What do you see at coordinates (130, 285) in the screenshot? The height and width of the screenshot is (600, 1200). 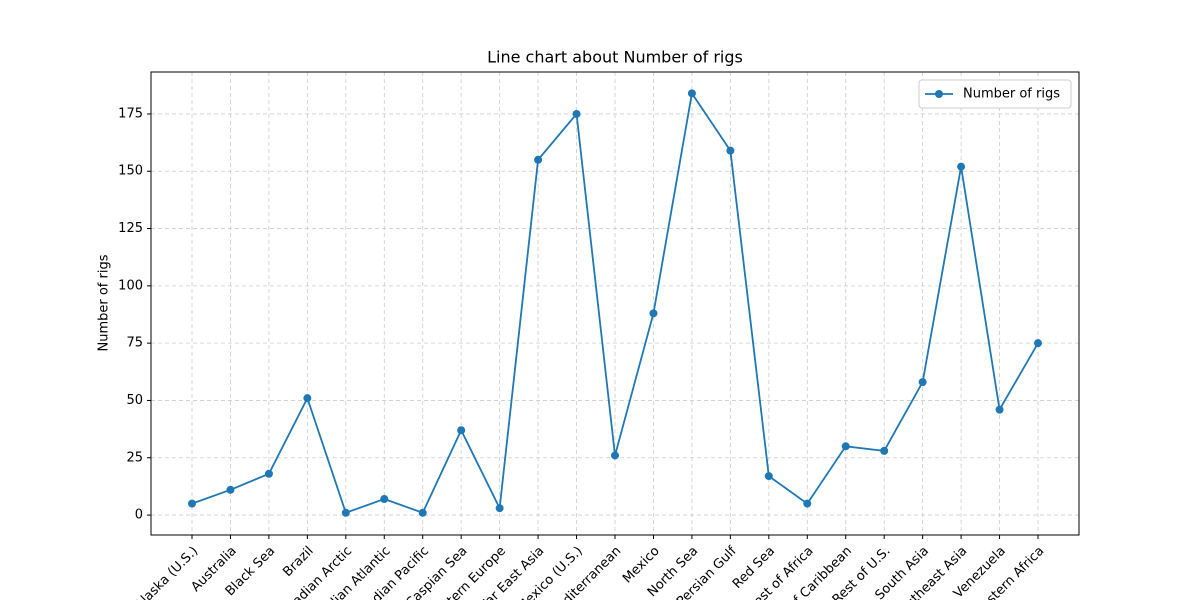 I see `y-tick-label: 100` at bounding box center [130, 285].